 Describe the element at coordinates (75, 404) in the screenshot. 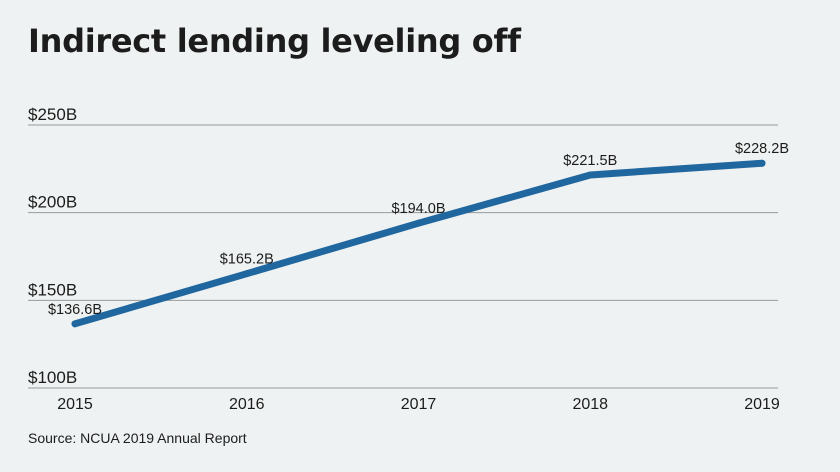

I see `x-tick-label: 2015` at that location.